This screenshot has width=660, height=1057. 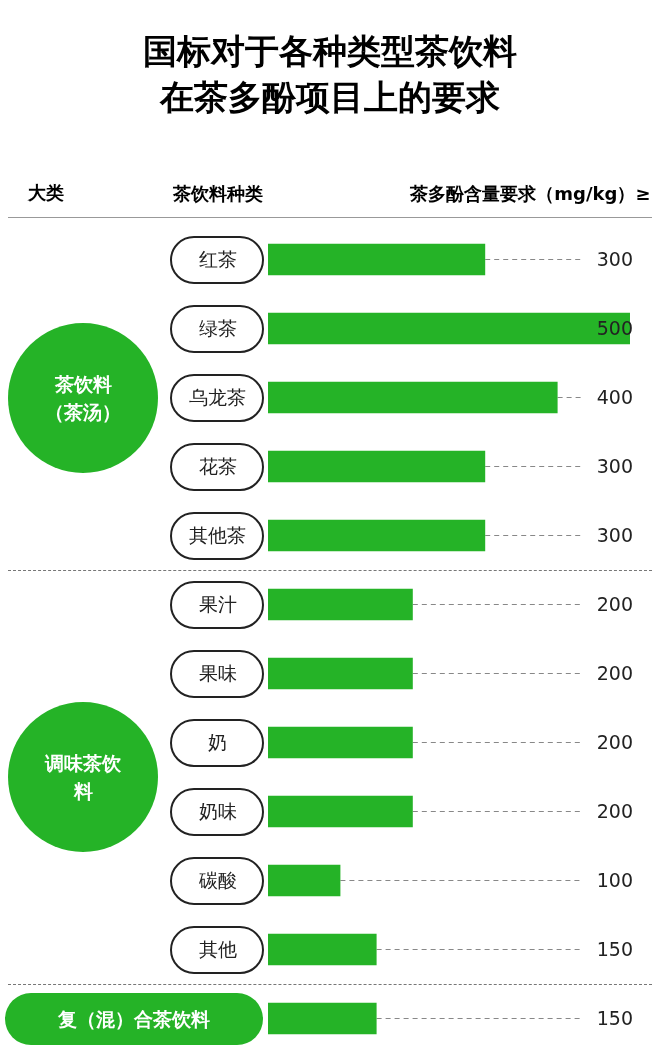 What do you see at coordinates (530, 193) in the screenshot?
I see `x-axis-title: 茶多酚含量要求（mg/kg）≥` at bounding box center [530, 193].